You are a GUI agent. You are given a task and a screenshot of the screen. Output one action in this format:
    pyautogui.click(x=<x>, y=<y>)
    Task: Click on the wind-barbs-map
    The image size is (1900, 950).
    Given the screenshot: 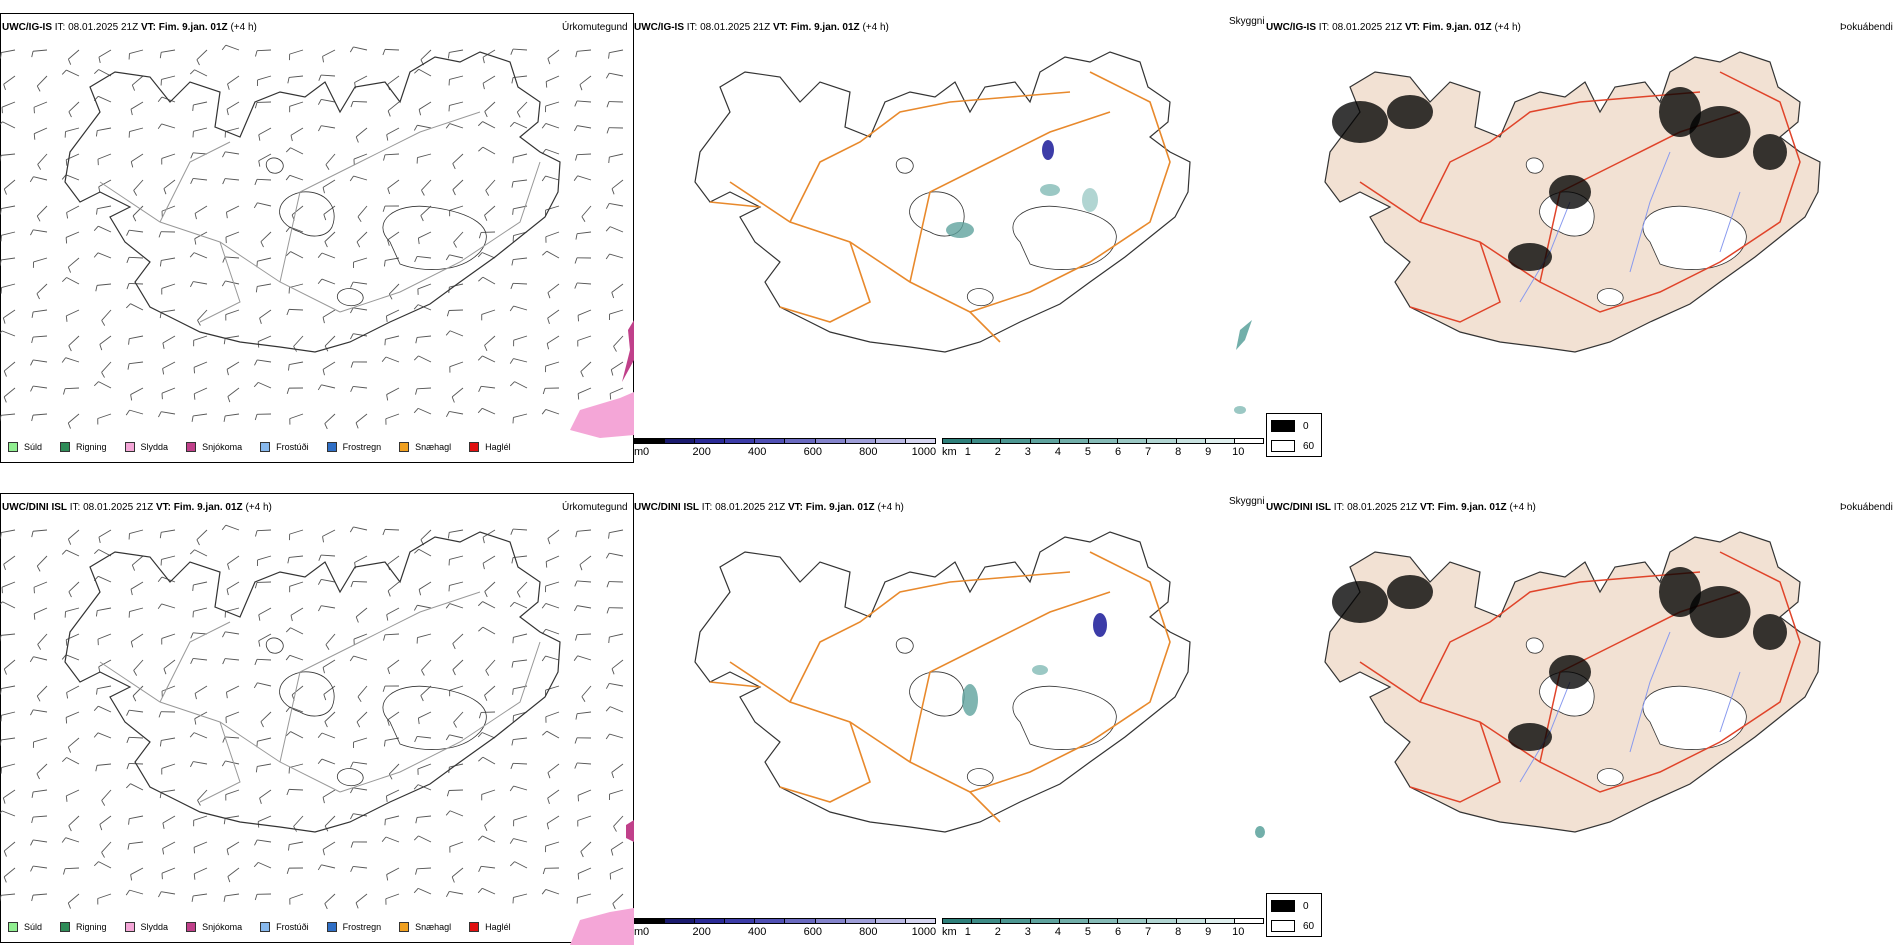 What is the action you would take?
    pyautogui.click(x=312, y=717)
    